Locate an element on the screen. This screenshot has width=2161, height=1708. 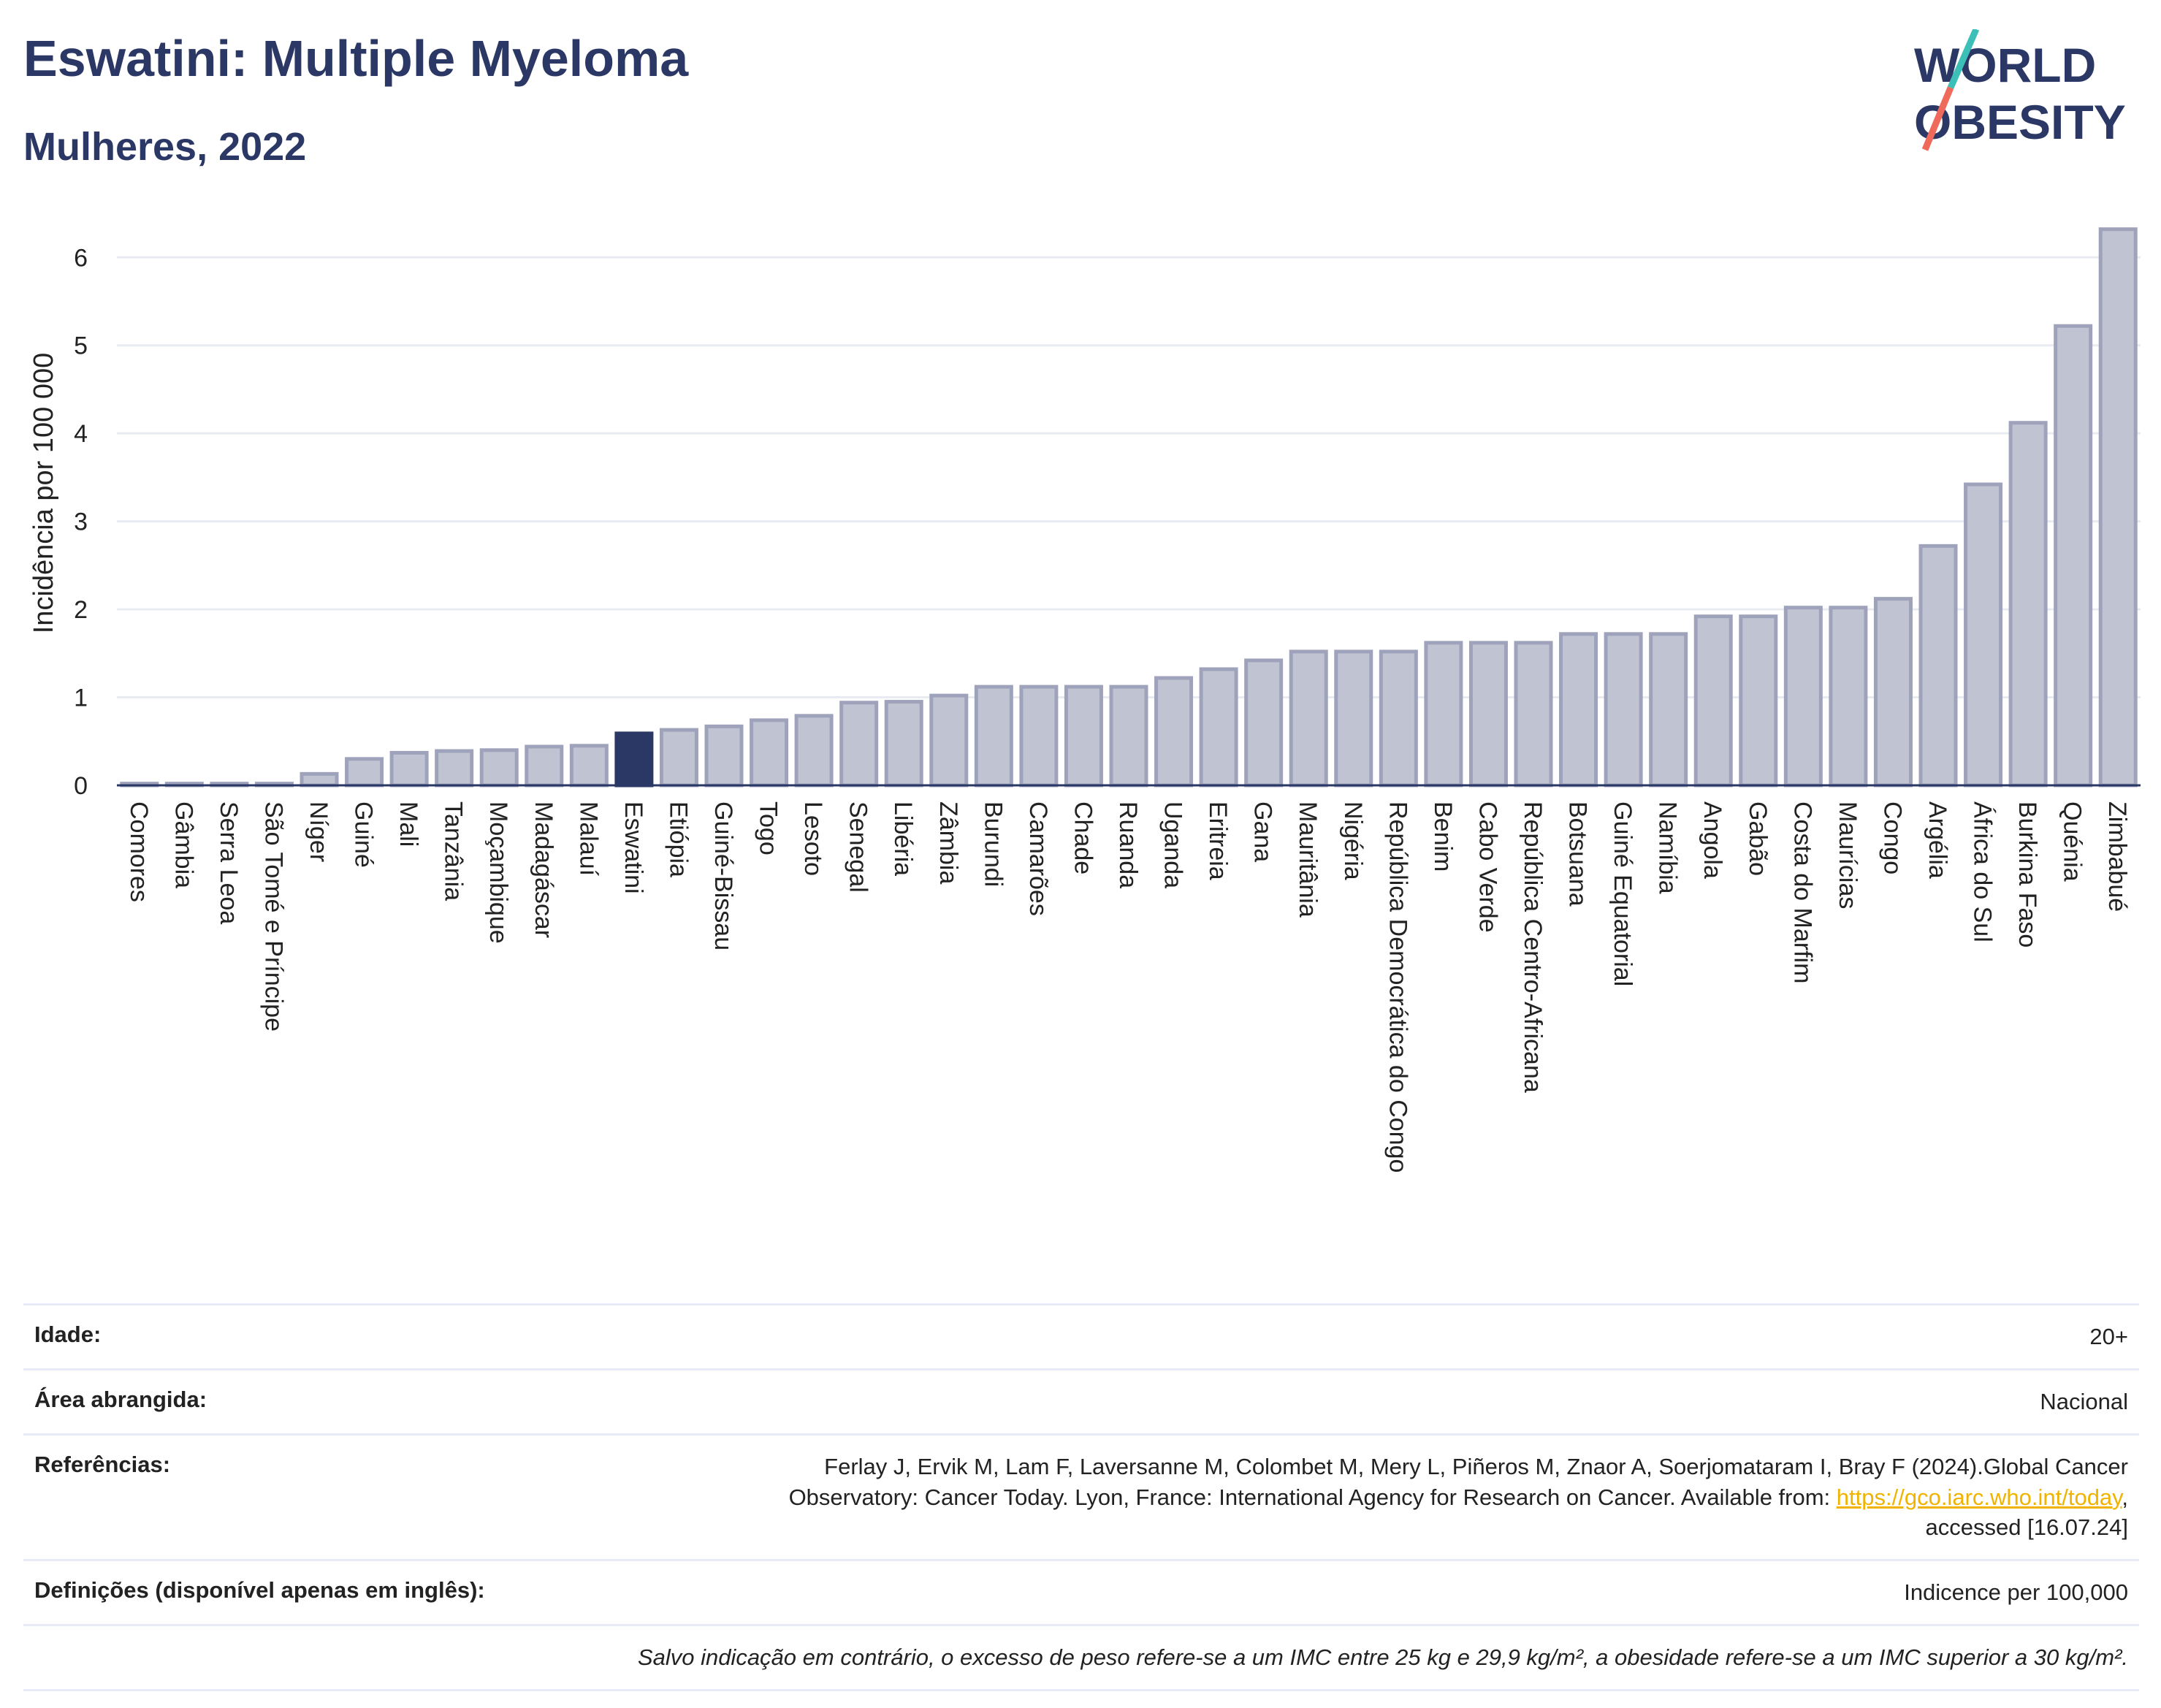
x-tick-label: Libéria is located at coordinates (903, 838).